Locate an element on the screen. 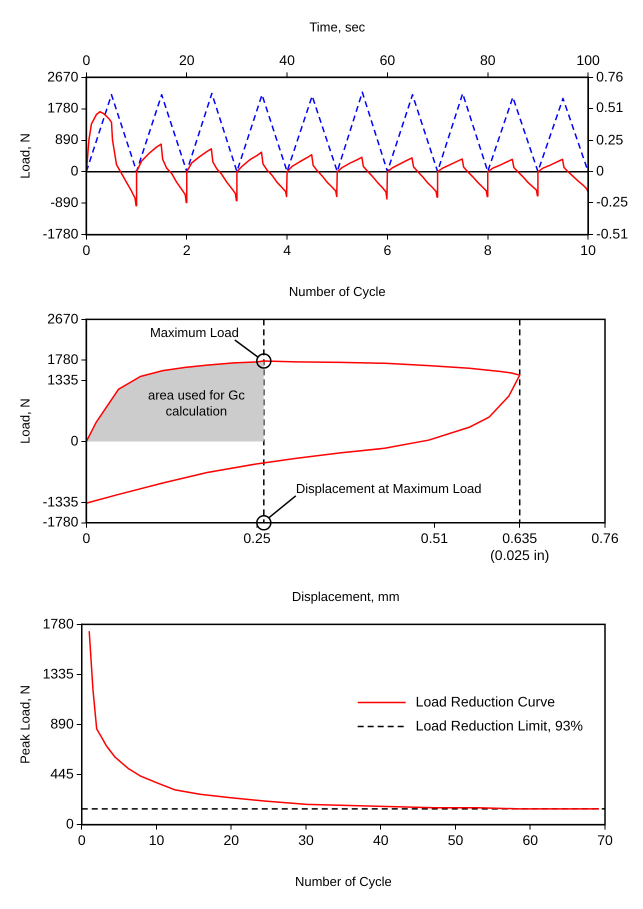 The height and width of the screenshot is (909, 643). x2-tick-label: 40 is located at coordinates (287, 60).